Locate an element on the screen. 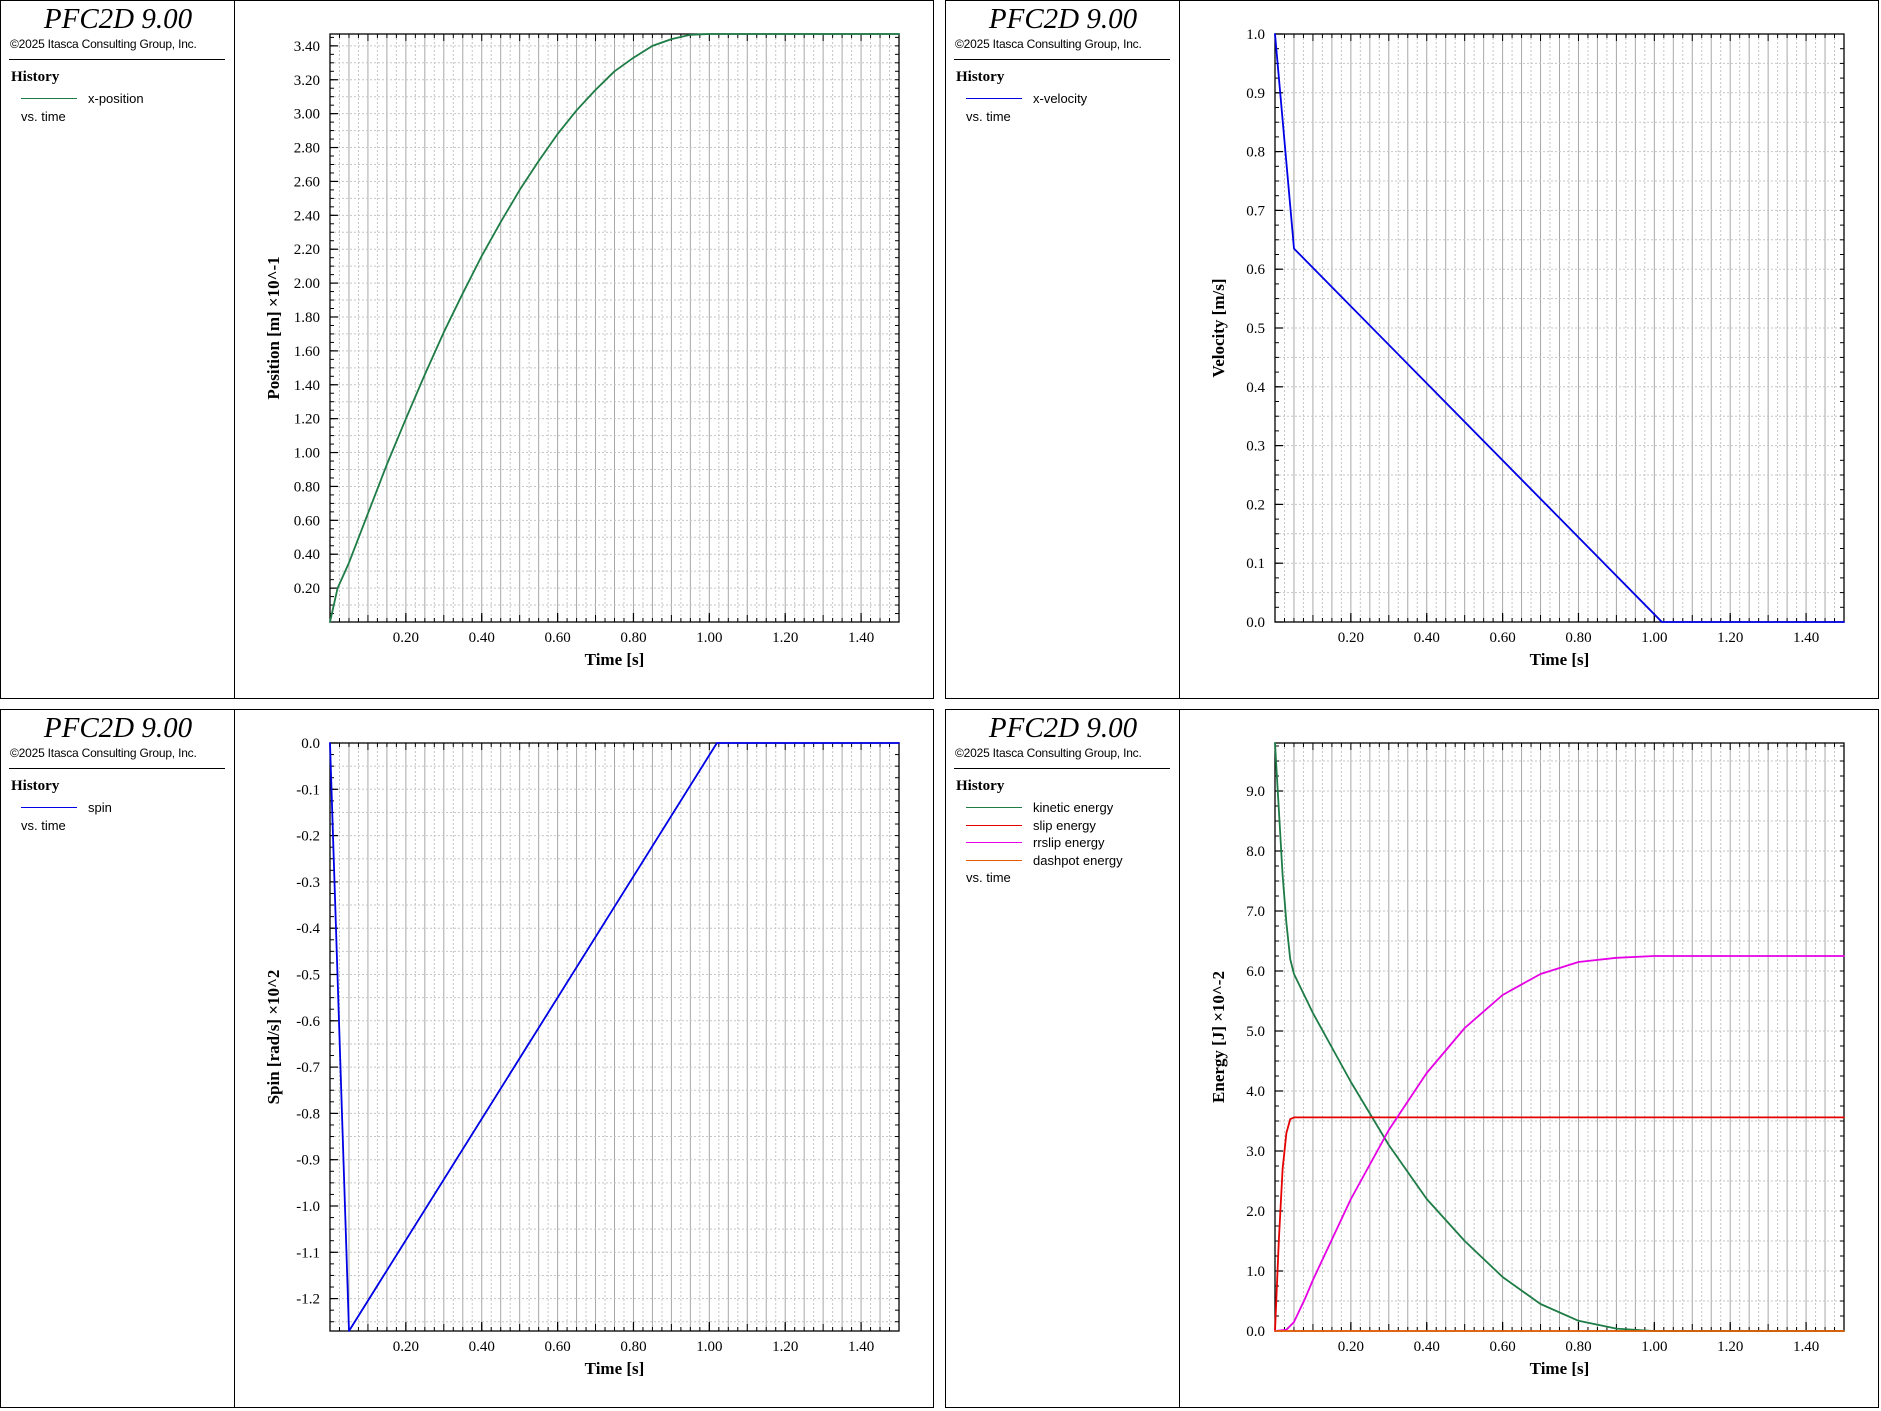 This screenshot has height=1411, width=1881. y-tick-label: 0.8 is located at coordinates (1255, 153).